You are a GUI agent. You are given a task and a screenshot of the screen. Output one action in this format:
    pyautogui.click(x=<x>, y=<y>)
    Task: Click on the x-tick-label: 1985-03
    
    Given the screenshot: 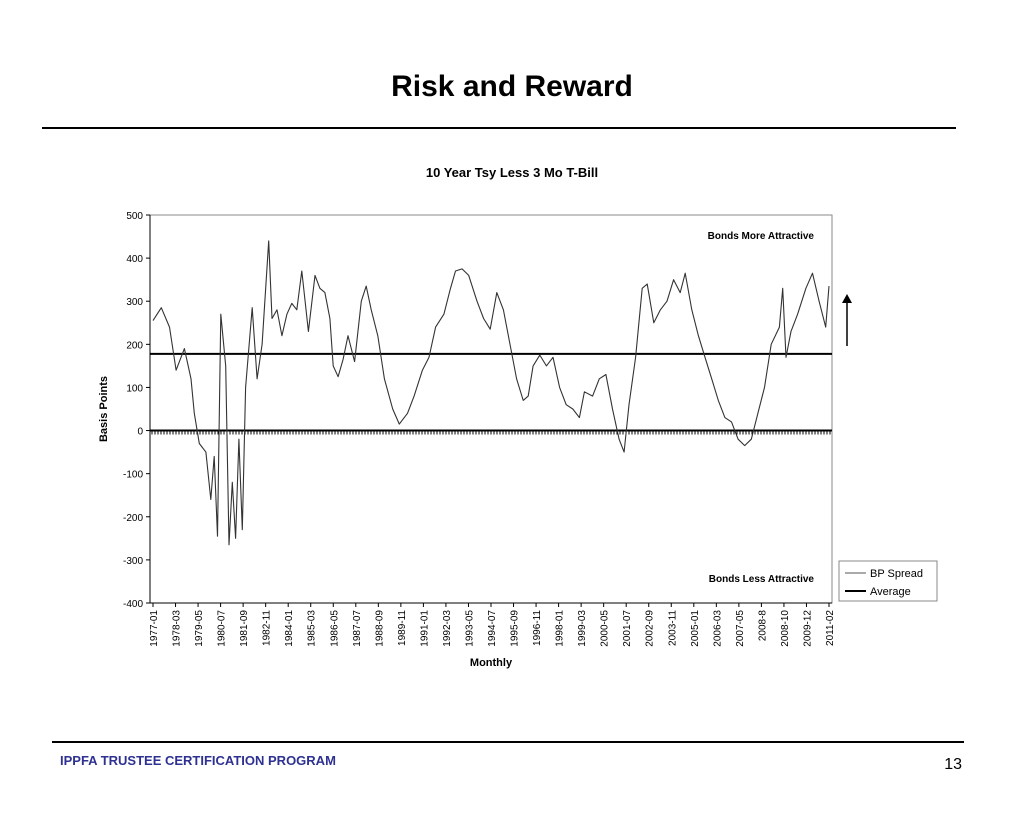 What is the action you would take?
    pyautogui.click(x=312, y=628)
    